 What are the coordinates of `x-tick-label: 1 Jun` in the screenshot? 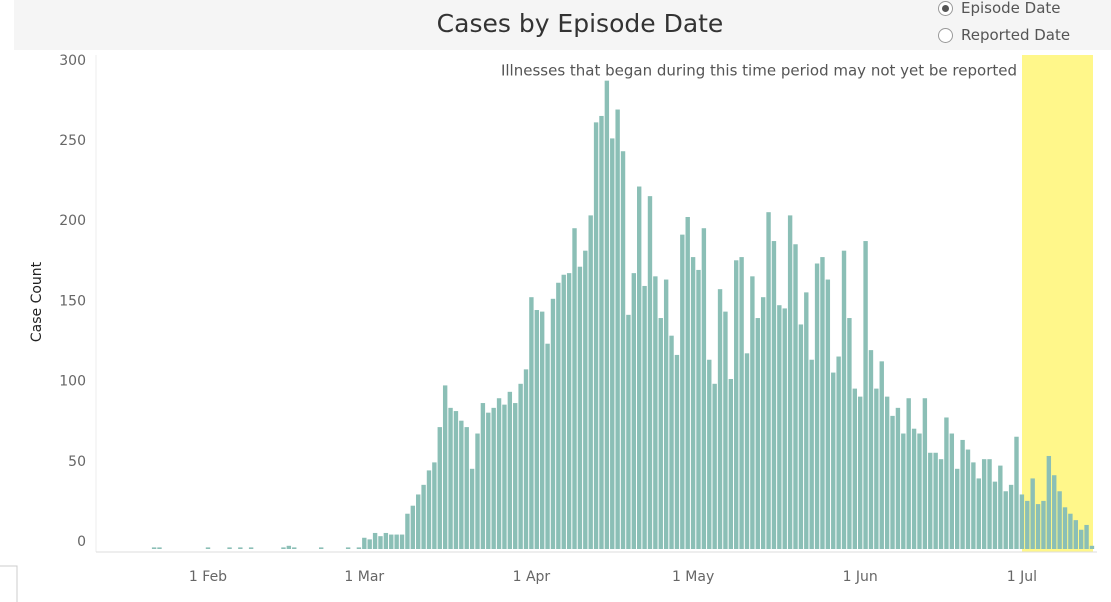 It's located at (860, 577).